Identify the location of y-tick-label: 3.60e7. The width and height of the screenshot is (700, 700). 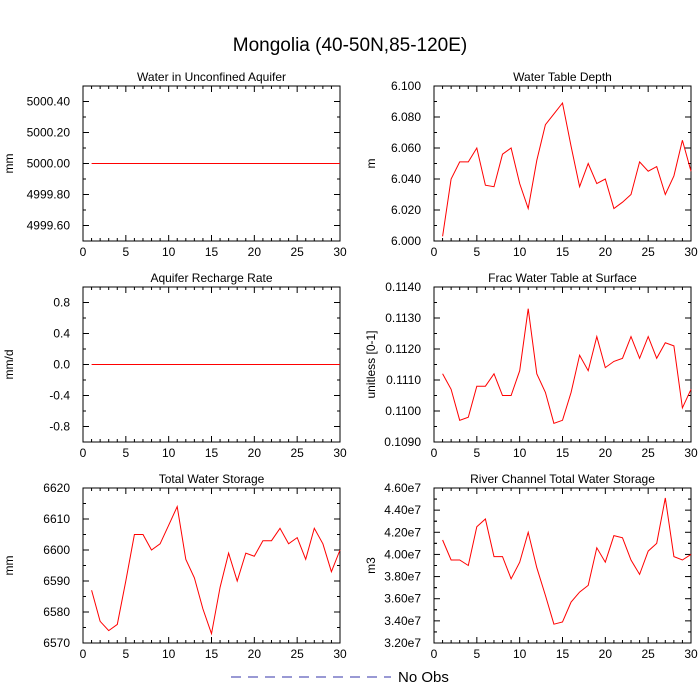
(402, 599).